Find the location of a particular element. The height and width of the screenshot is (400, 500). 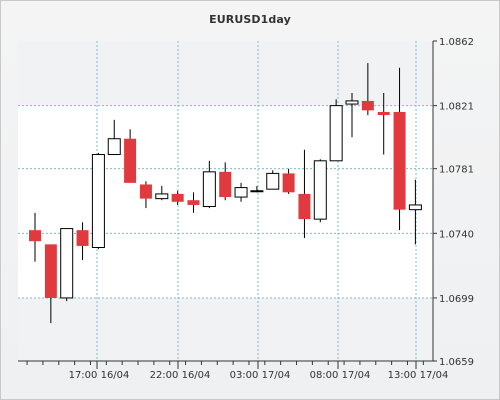

y-axis-tick-labels: 1.0862 1.0821 1.0781 1.0740 1.0699 1.0659 is located at coordinates (453, 202).